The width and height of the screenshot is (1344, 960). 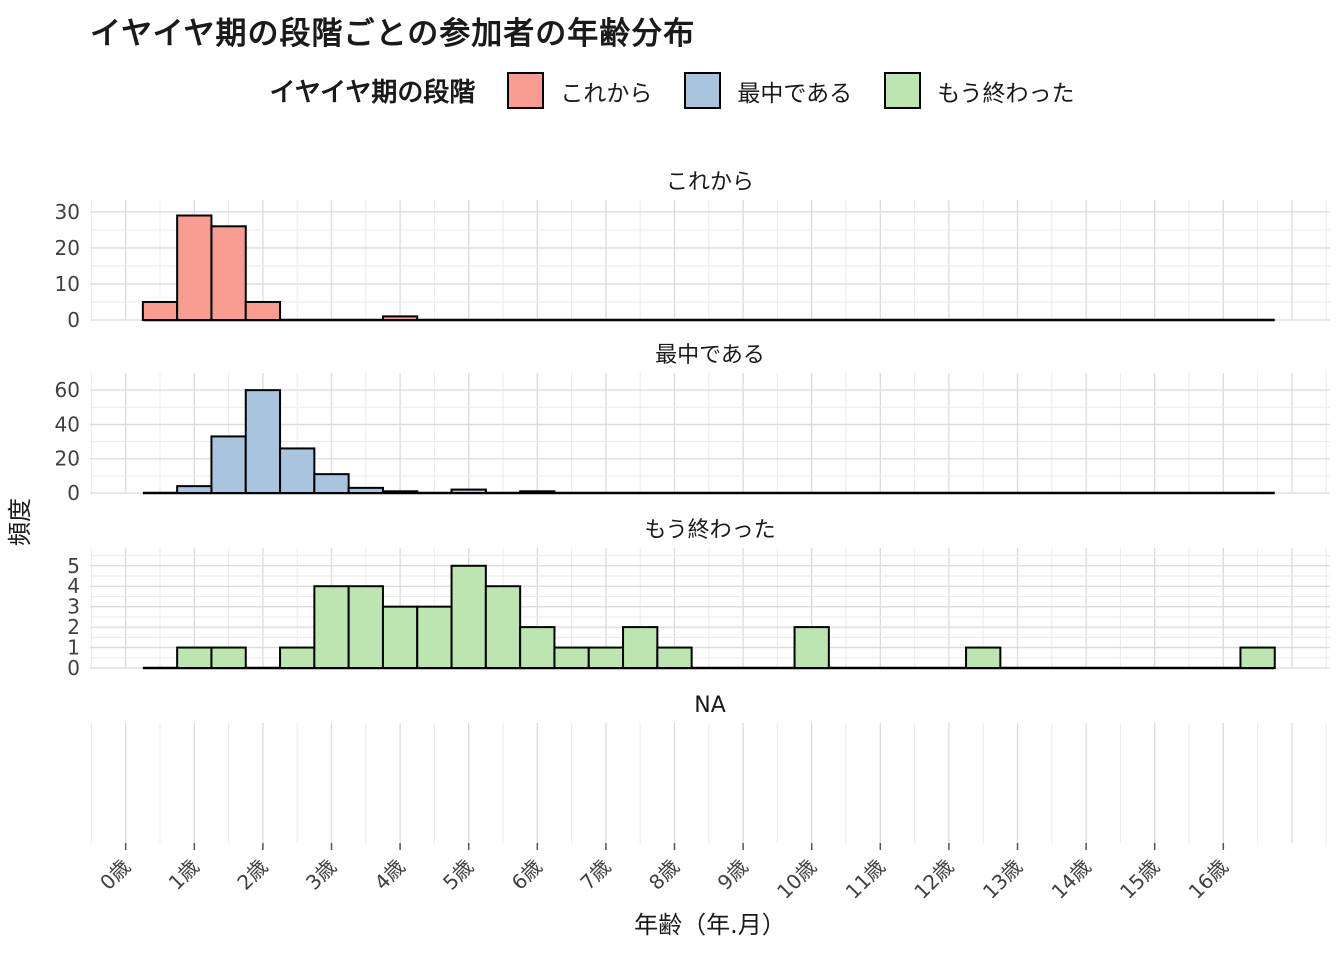 What do you see at coordinates (865, 879) in the screenshot?
I see `x-tick-label: 11歳` at bounding box center [865, 879].